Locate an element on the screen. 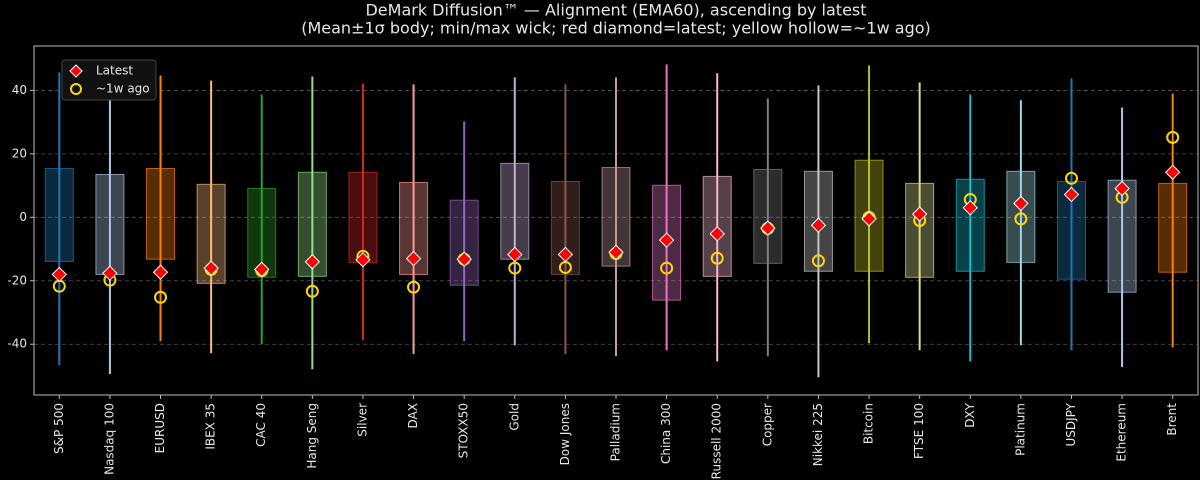 The width and height of the screenshot is (1200, 480). x-tick-label: Nikkei 225 is located at coordinates (818, 434).